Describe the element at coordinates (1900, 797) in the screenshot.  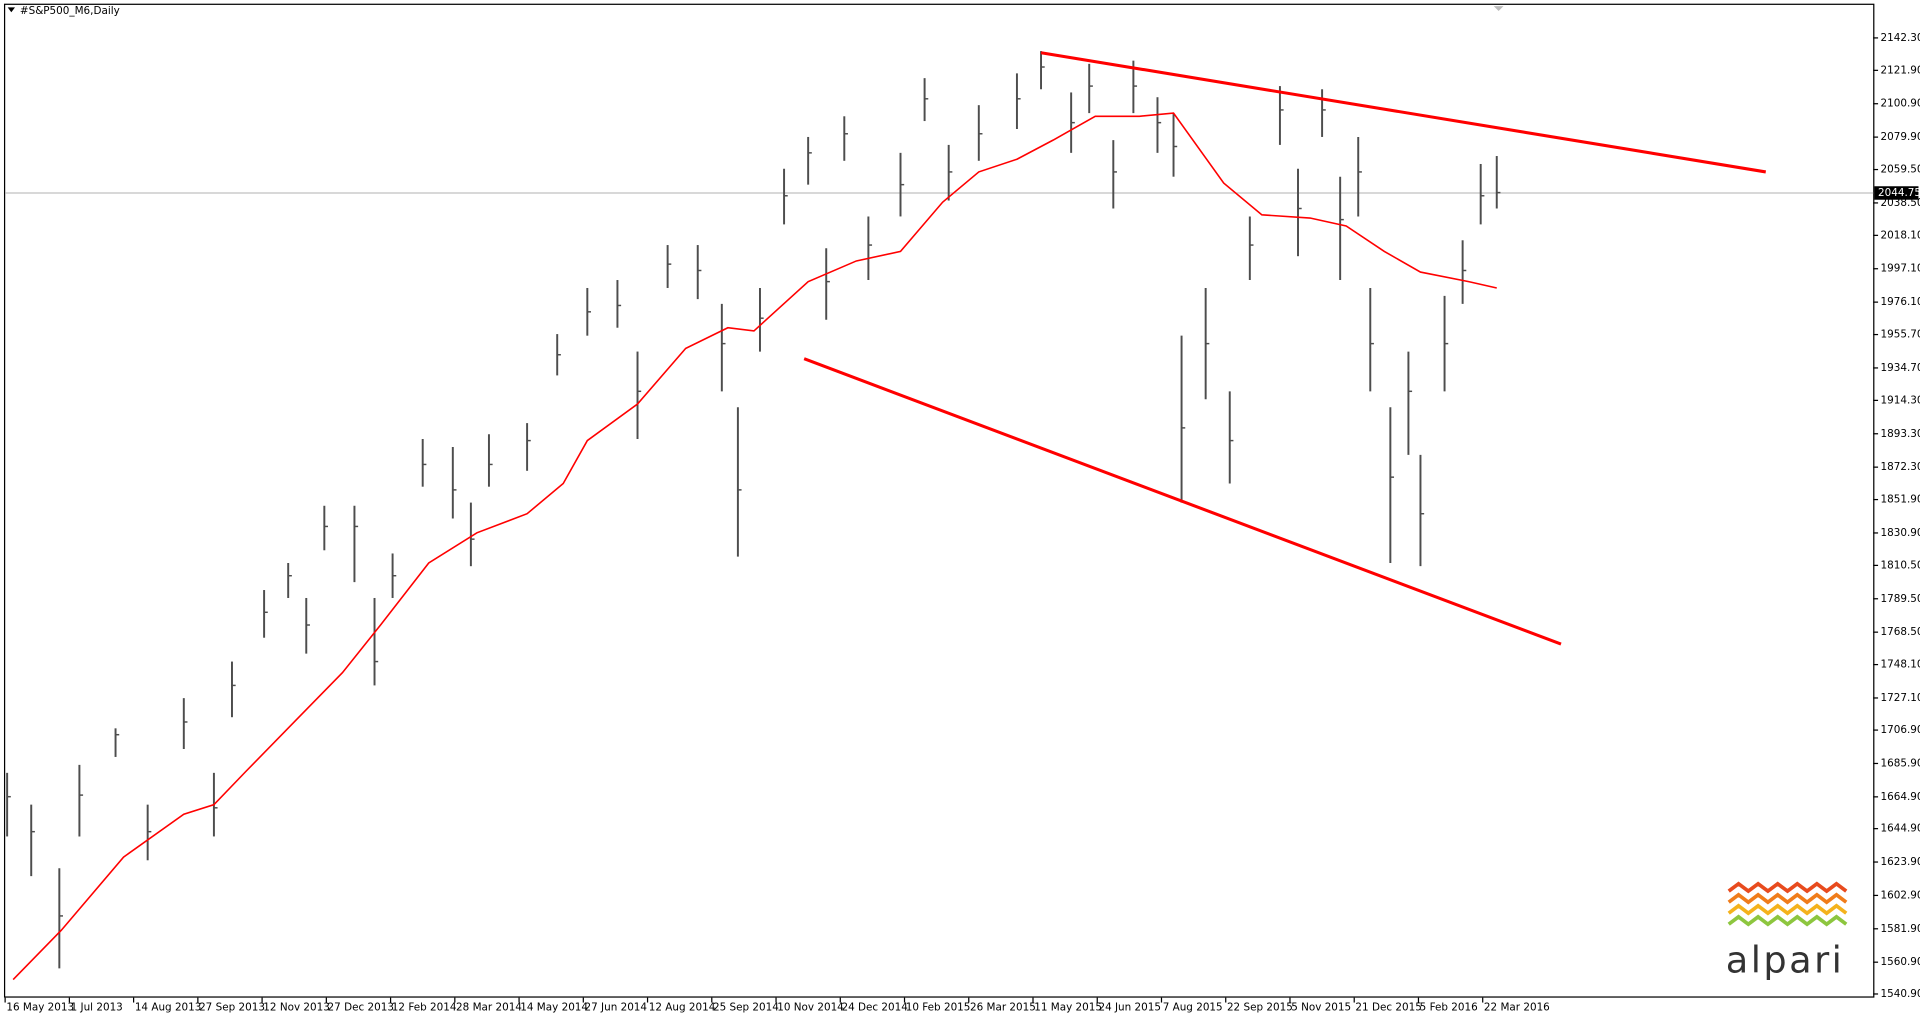
I see `y-tick-label: 1664.90` at that location.